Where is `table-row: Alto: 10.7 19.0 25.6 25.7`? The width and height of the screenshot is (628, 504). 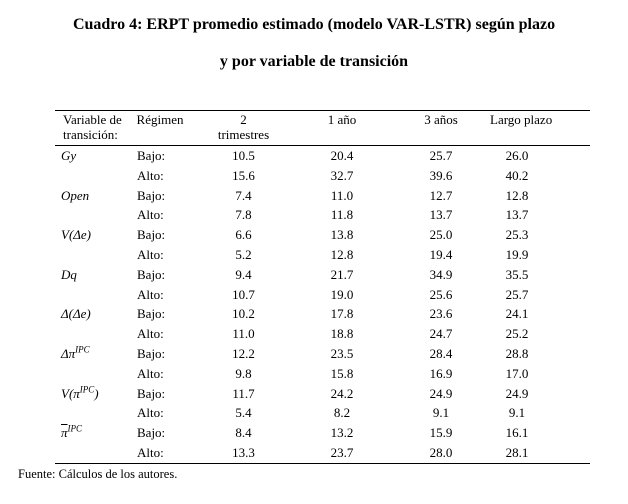
table-row: Alto: 10.7 19.0 25.6 25.7 is located at coordinates (322, 295).